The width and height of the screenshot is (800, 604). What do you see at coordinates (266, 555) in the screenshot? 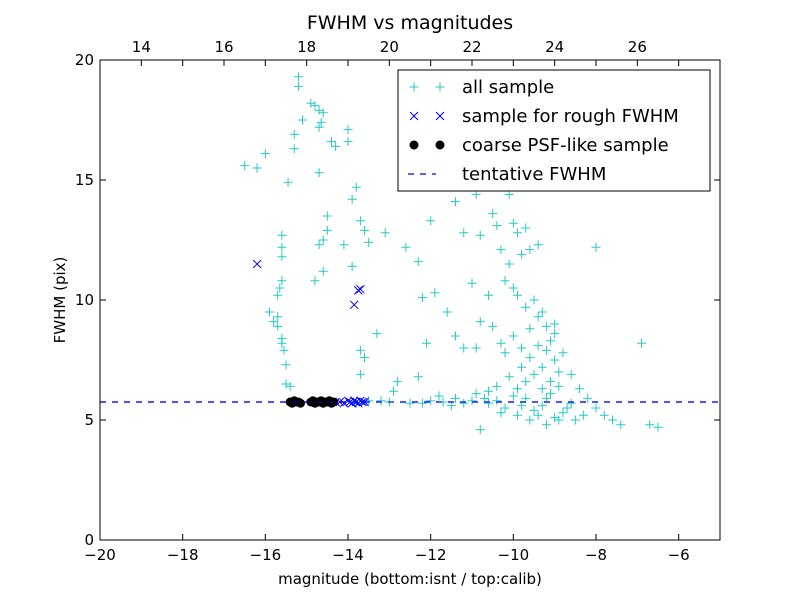
I see `x-tick-label: −16` at bounding box center [266, 555].